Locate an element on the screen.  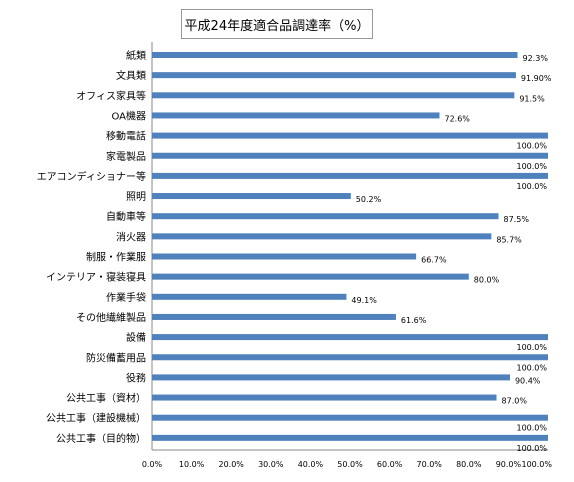
x-tick-label: 60.0% is located at coordinates (390, 464).